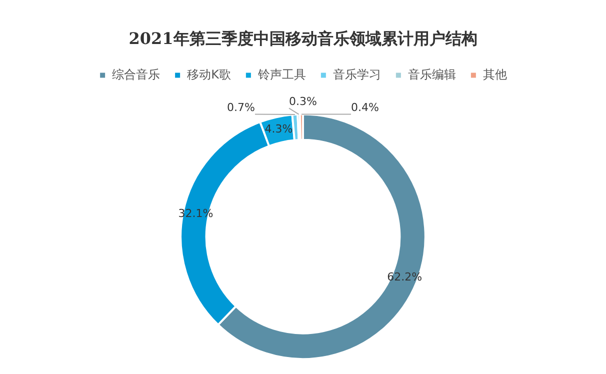 This screenshot has width=606, height=374. I want to click on data-label: 4.3%, so click(278, 129).